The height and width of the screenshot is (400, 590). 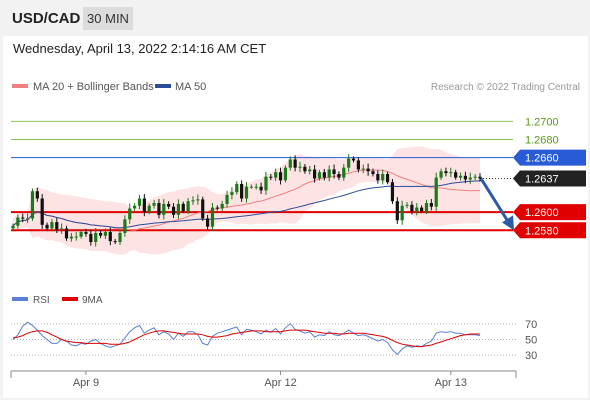 I want to click on current-price-label: 1.2637, so click(x=542, y=180).